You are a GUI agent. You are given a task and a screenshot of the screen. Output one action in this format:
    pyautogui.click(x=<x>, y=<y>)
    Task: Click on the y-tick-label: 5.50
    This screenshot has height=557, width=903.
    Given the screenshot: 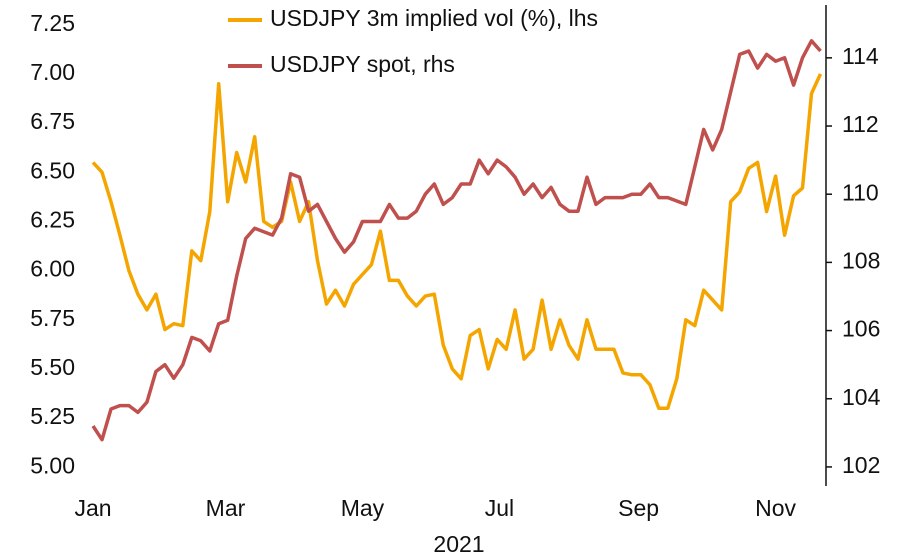 What is the action you would take?
    pyautogui.click(x=52, y=367)
    